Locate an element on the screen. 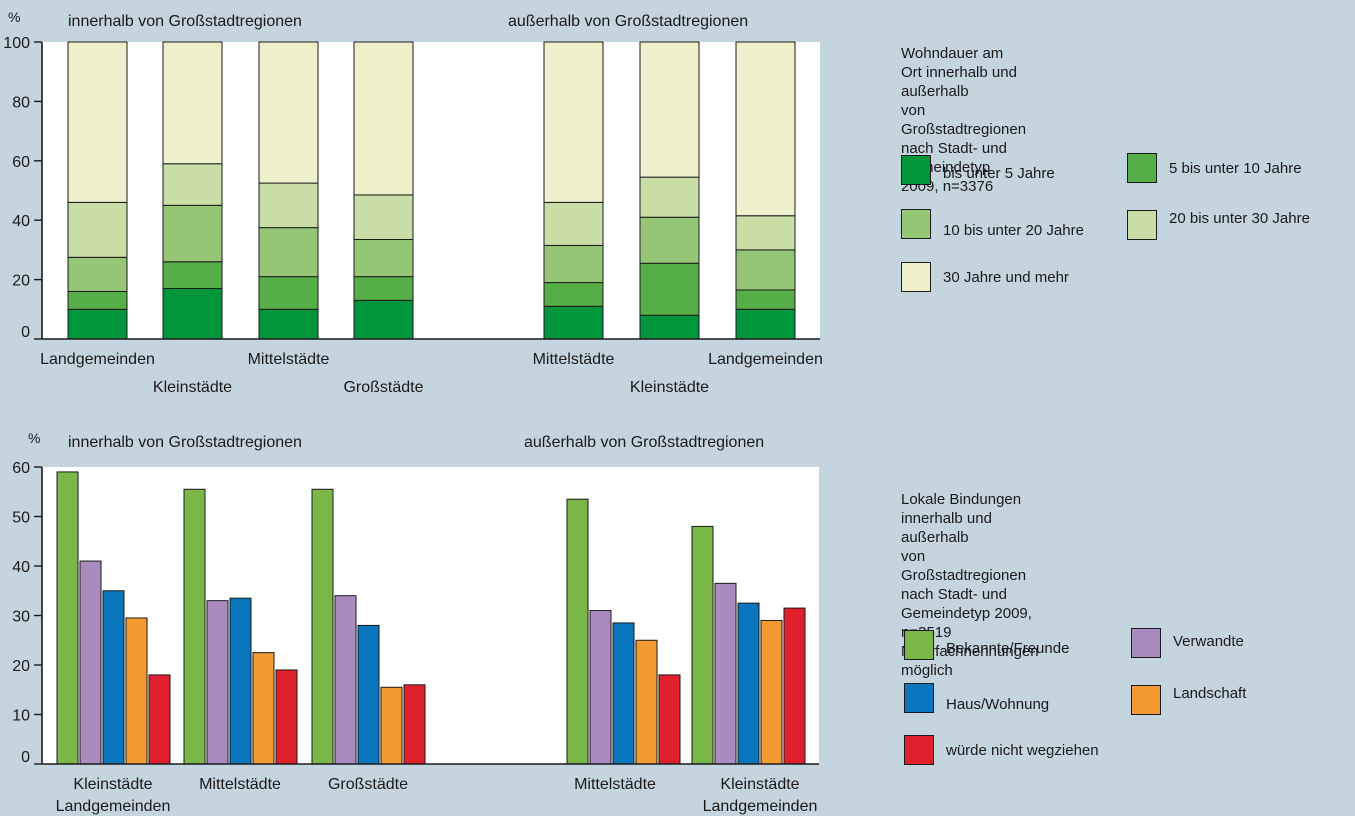  legend-label: 30 Jahre und mehr is located at coordinates (1006, 277).